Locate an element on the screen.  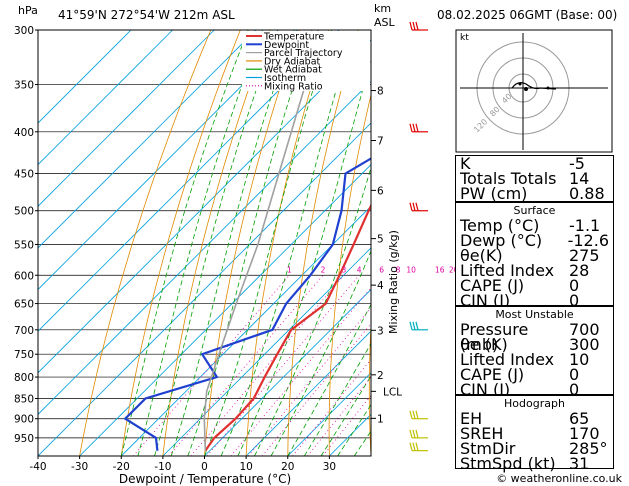
mixing-ratio-label: 4 is located at coordinates (359, 269).